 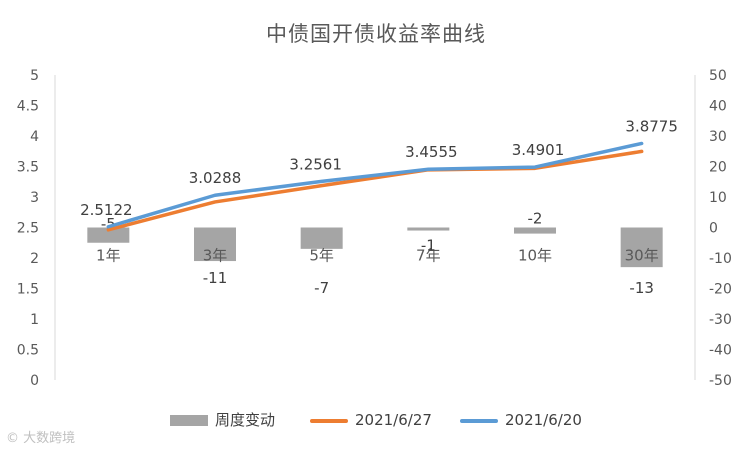 What do you see at coordinates (718, 107) in the screenshot?
I see `y-right-tick-label: 40` at bounding box center [718, 107].